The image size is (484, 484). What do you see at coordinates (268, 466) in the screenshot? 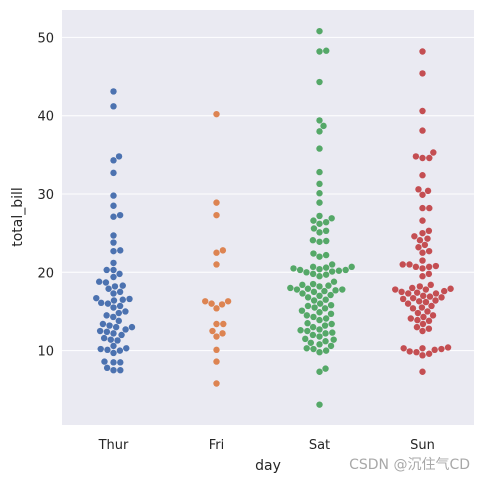
I see `x-axis-label: day` at bounding box center [268, 466].